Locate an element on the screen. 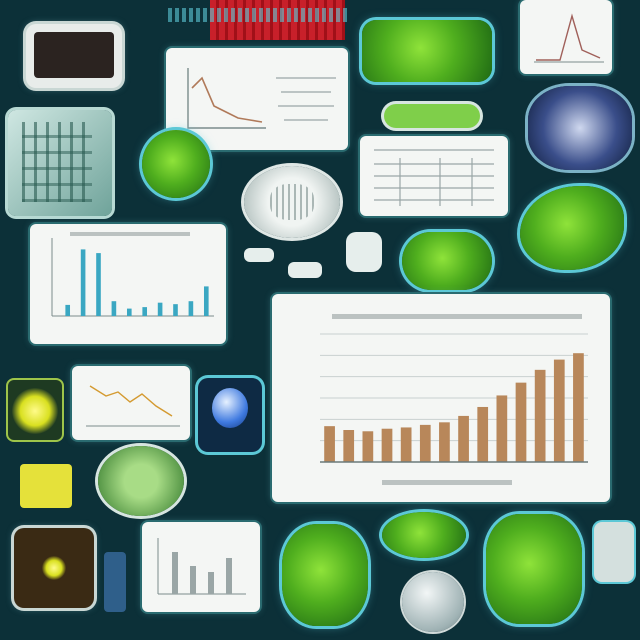 The image size is (640, 640). table-card is located at coordinates (434, 176).